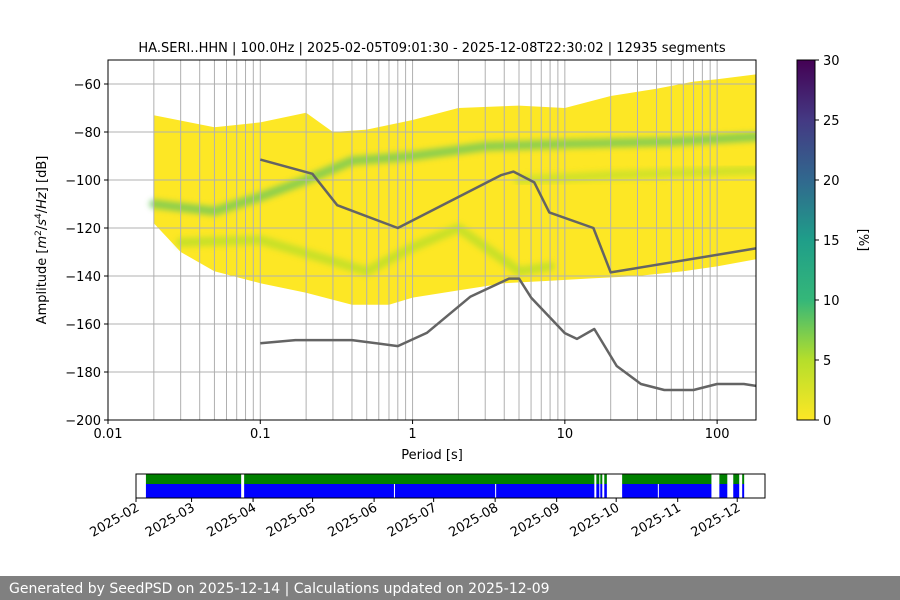 The image size is (900, 600). What do you see at coordinates (353, 520) in the screenshot?
I see `timeline-tick-label: 2025-06` at bounding box center [353, 520].